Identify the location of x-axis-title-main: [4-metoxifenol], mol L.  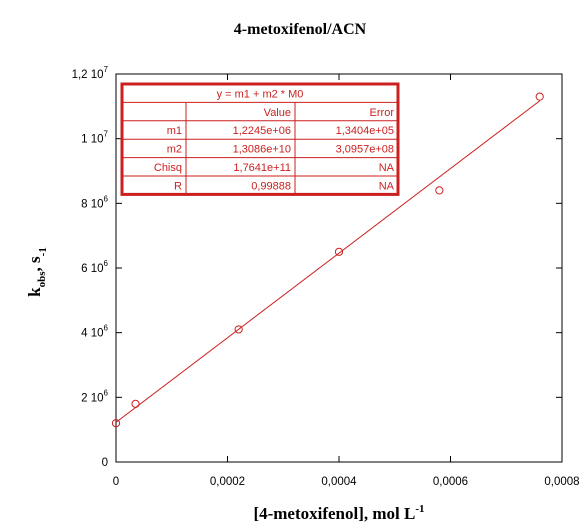
(334, 513).